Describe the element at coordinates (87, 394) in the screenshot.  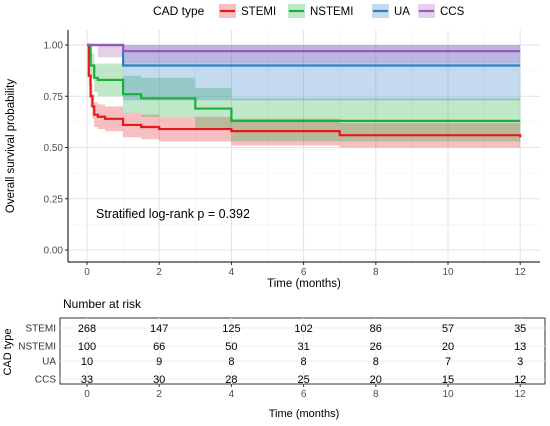
I see `risk-x-tick-label: 0` at that location.